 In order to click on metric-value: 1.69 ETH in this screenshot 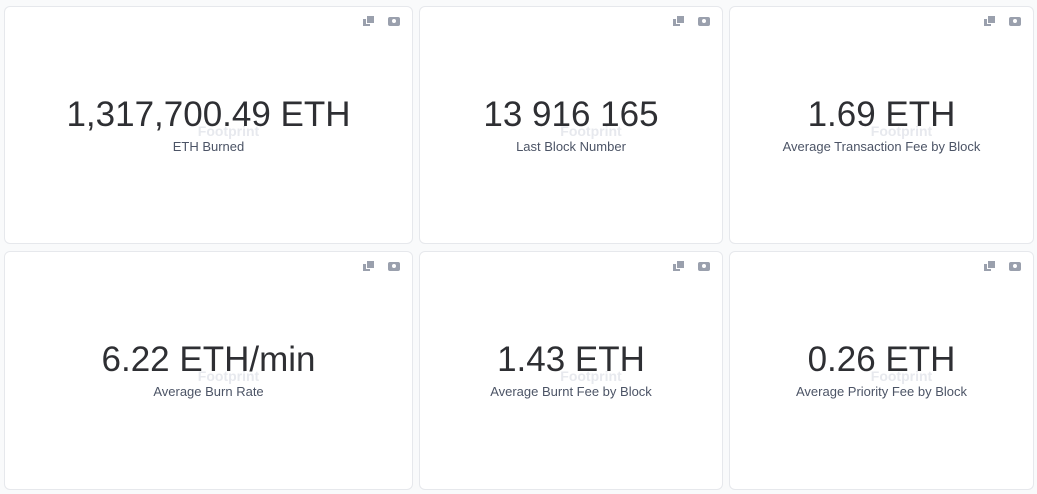, I will do `click(881, 114)`.